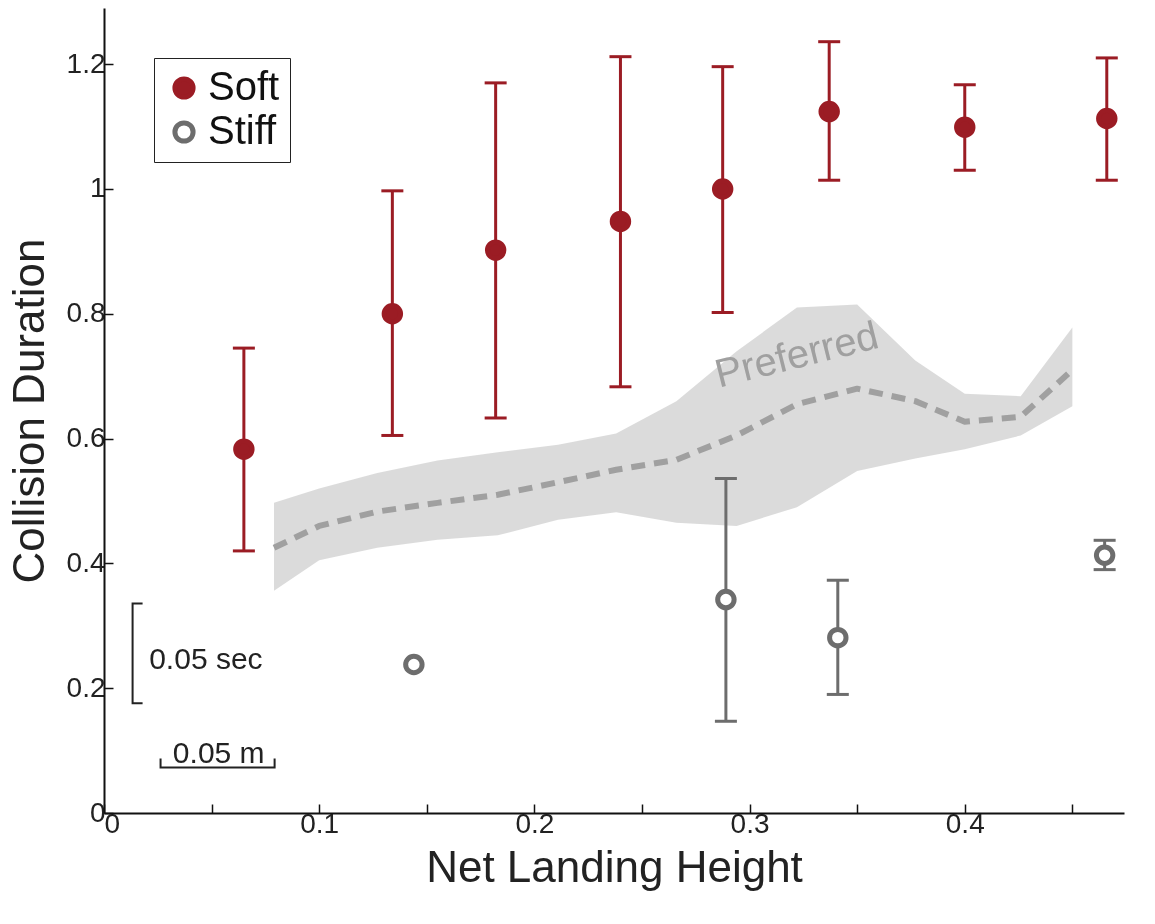 The height and width of the screenshot is (924, 1155). Describe the element at coordinates (28, 411) in the screenshot. I see `y-axis-title: Collision Duration` at that location.